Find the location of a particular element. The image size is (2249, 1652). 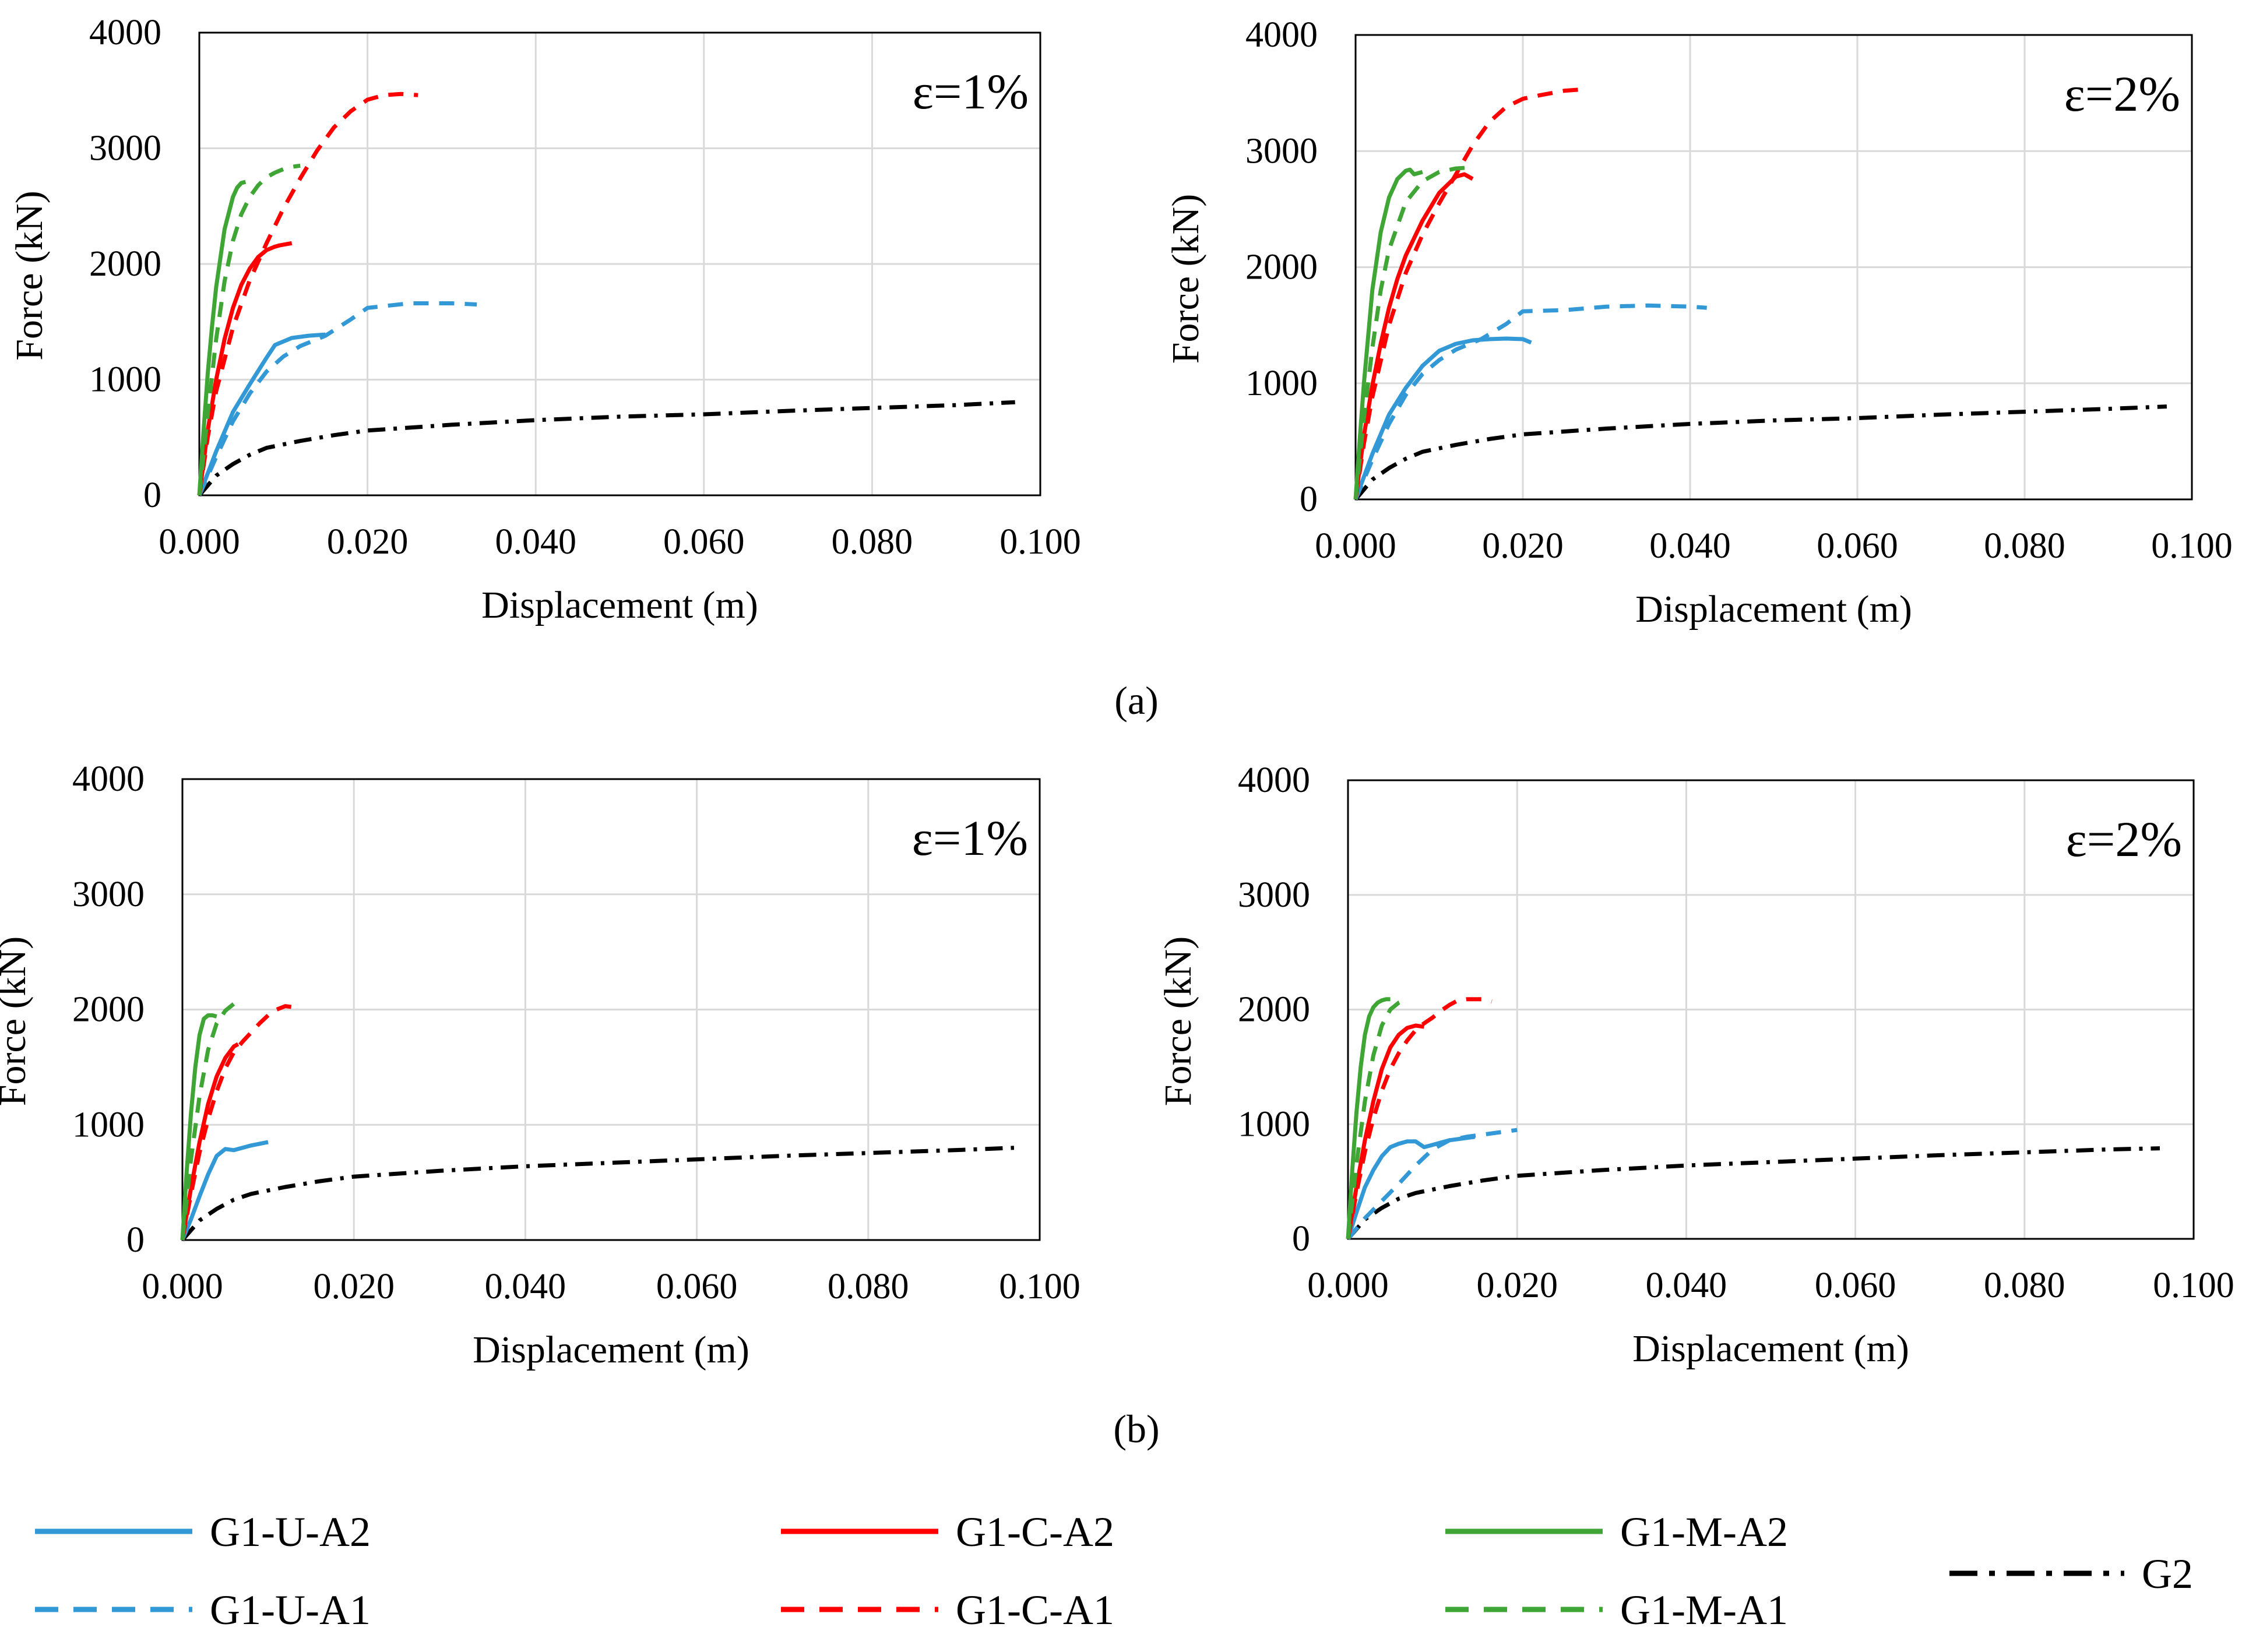

strain-annotation: ε=2% is located at coordinates (2124, 839).